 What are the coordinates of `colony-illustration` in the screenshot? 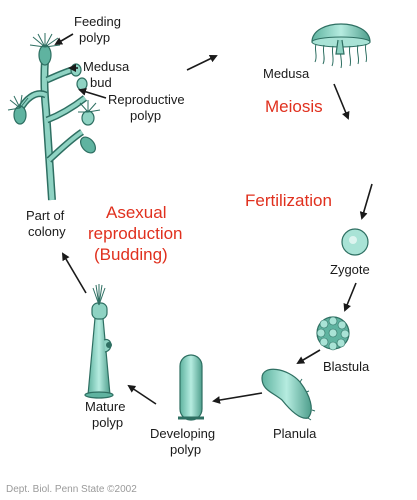 It's located at (54, 117).